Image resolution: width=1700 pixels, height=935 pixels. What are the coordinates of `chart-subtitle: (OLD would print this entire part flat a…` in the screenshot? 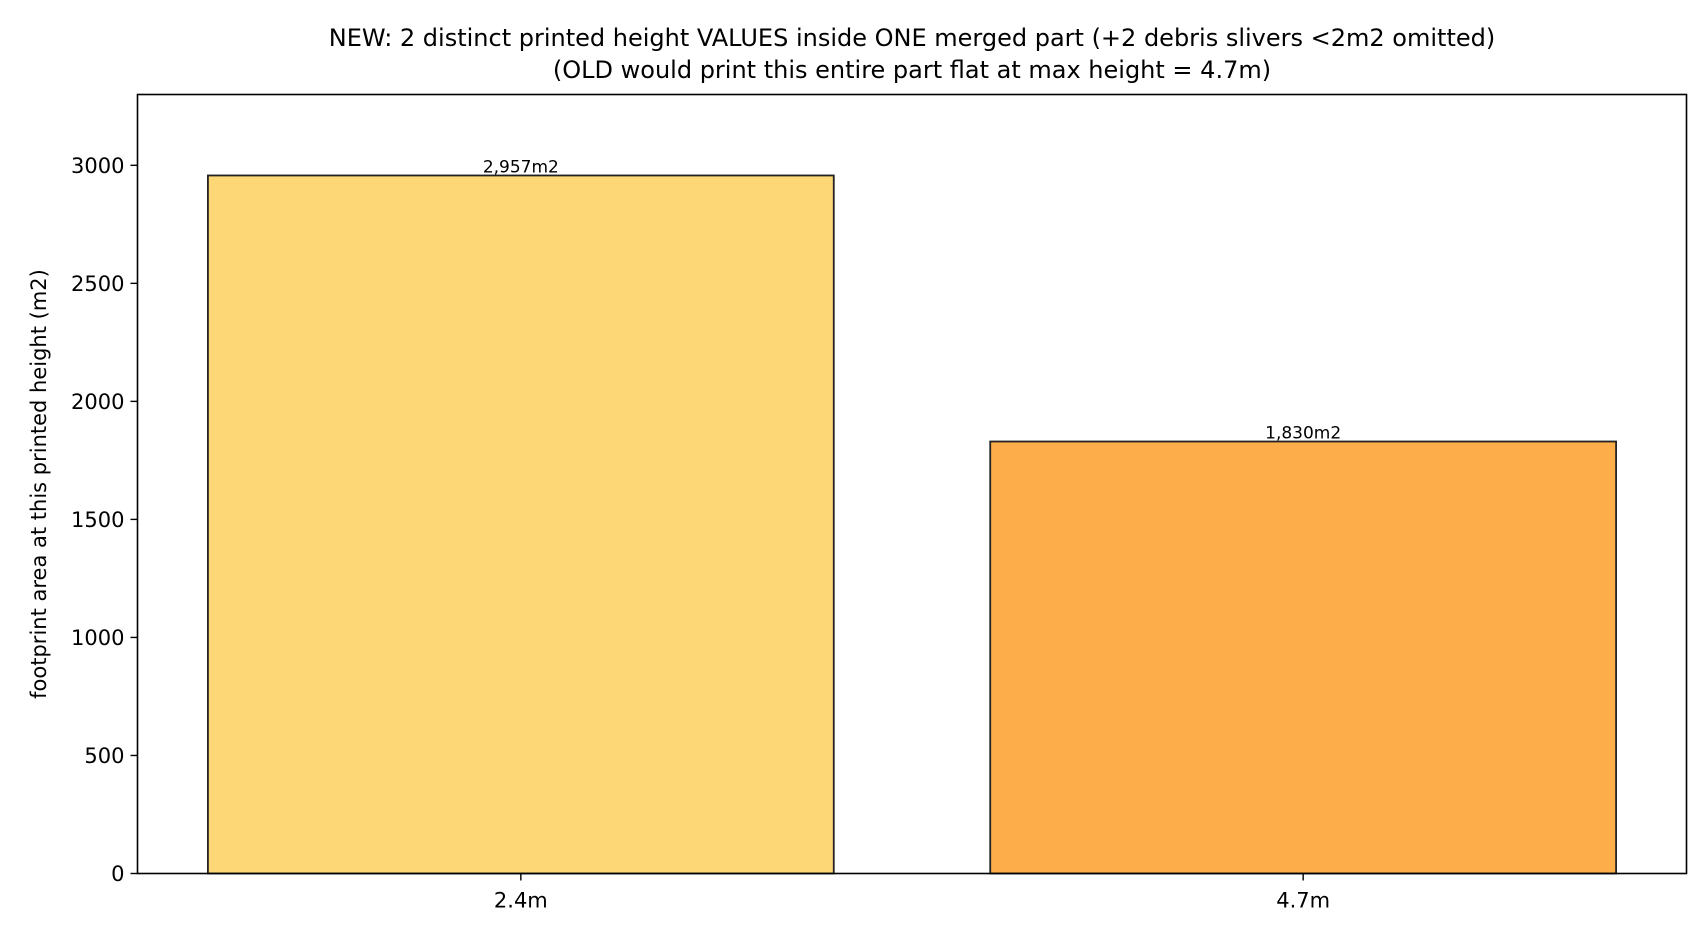 It's located at (912, 70).